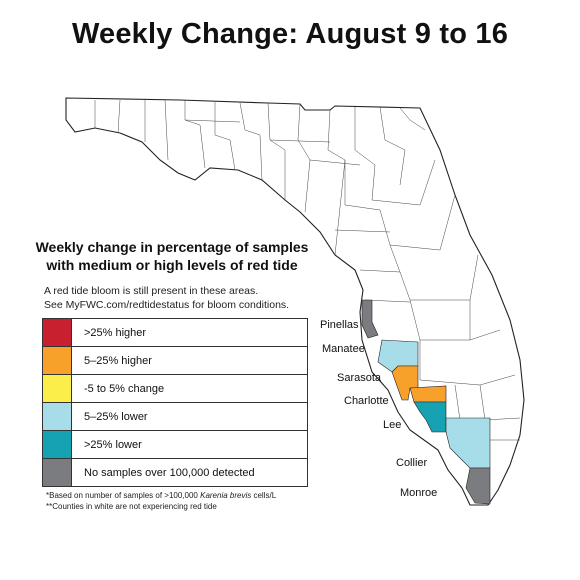 The image size is (580, 580). Describe the element at coordinates (392, 425) in the screenshot. I see `label-lee: Lee` at that location.